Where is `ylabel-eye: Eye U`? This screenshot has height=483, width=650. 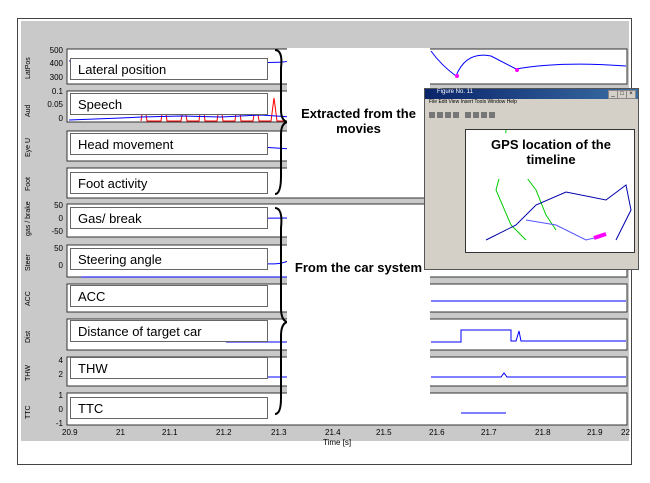 ylabel-eye: Eye U is located at coordinates (28, 147).